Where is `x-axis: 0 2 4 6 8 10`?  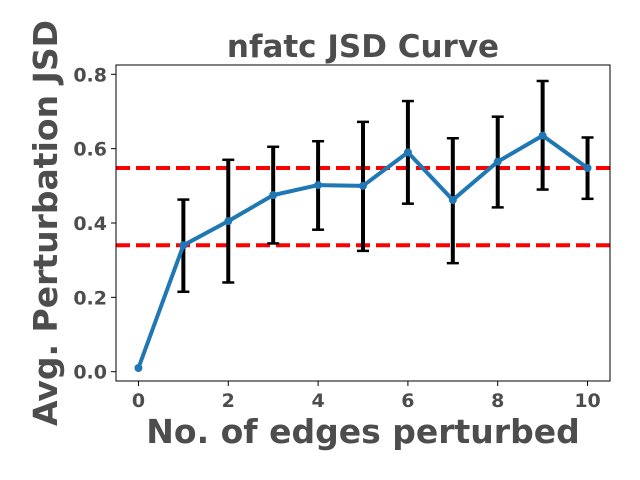
x-axis: 0 2 4 6 8 10 is located at coordinates (366, 396).